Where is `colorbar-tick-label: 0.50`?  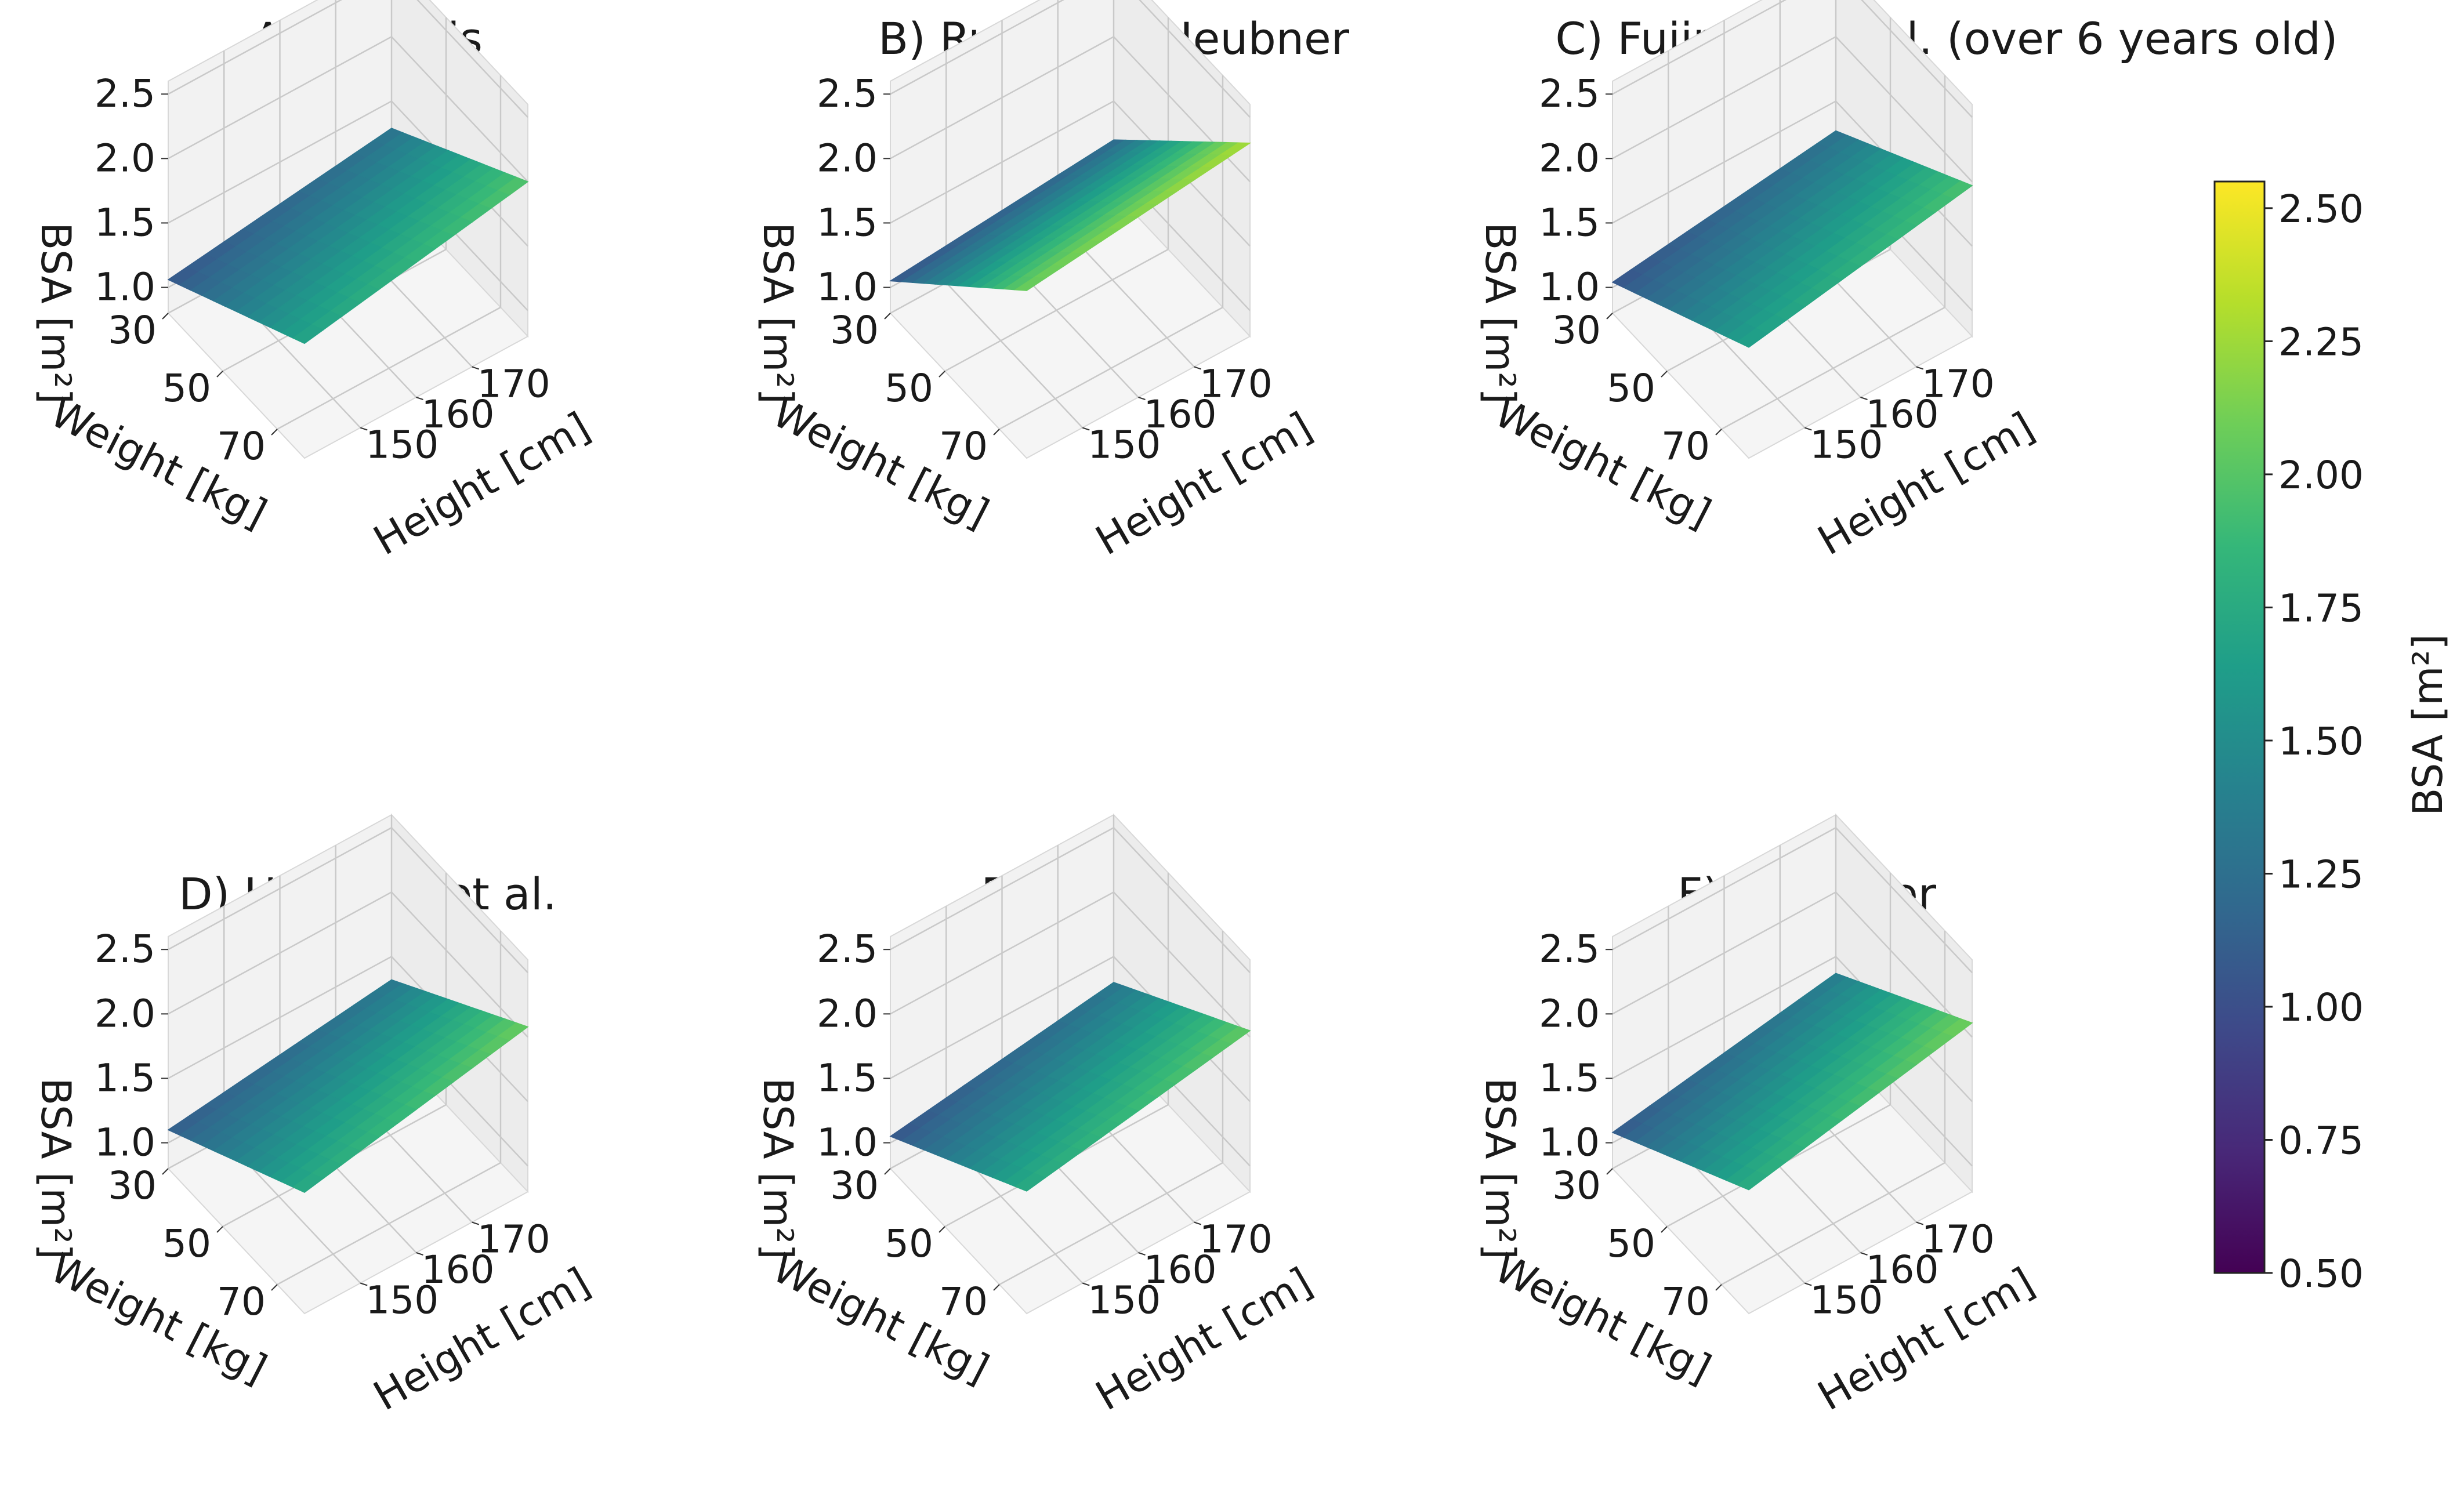 colorbar-tick-label: 0.50 is located at coordinates (2321, 1273).